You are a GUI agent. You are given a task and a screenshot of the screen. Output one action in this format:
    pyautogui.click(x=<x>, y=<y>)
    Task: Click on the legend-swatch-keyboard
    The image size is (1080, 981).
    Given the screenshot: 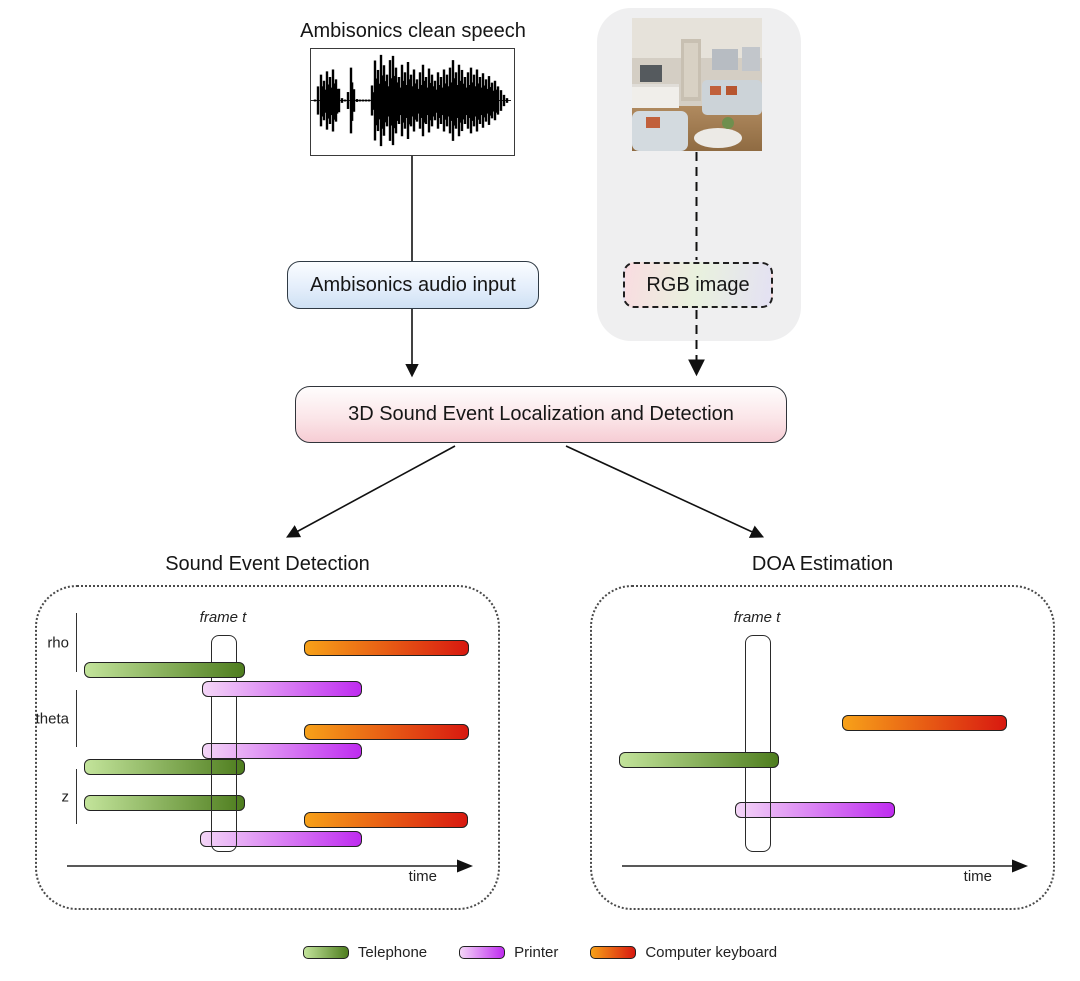 What is the action you would take?
    pyautogui.click(x=613, y=952)
    